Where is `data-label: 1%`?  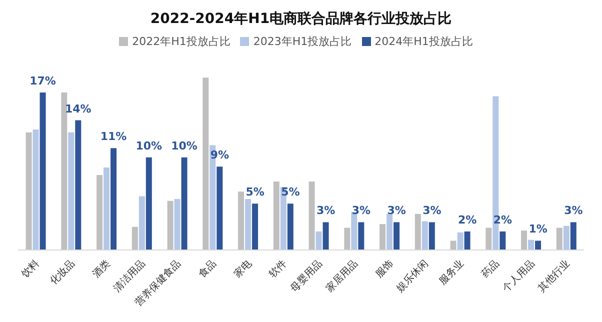 data-label: 1% is located at coordinates (538, 229).